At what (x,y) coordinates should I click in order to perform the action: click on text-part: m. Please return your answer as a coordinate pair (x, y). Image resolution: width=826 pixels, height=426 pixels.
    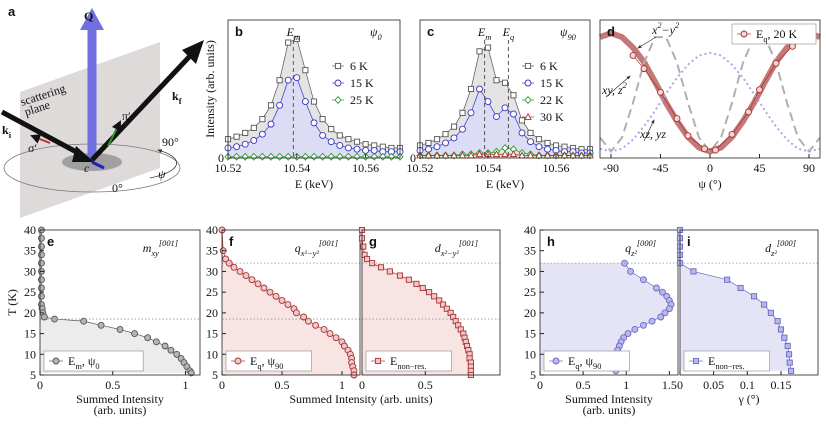
    Looking at the image, I should click on (147, 248).